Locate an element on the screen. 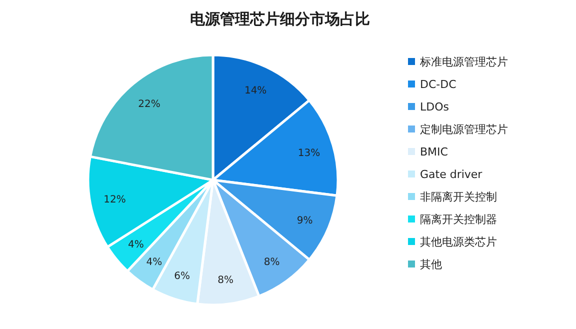 The image size is (576, 329). legend-label: 定制电源管理芯片 is located at coordinates (464, 129).